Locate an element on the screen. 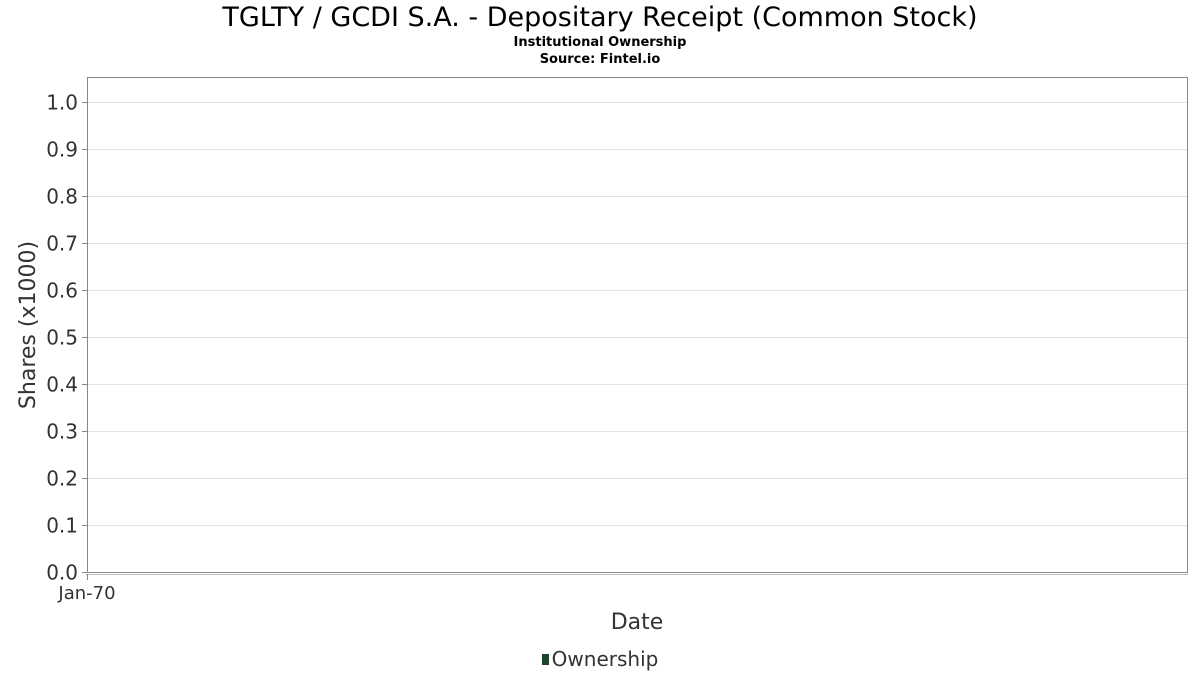 Image resolution: width=1200 pixels, height=675 pixels. chart-source: Source: Fintel.io is located at coordinates (600, 59).